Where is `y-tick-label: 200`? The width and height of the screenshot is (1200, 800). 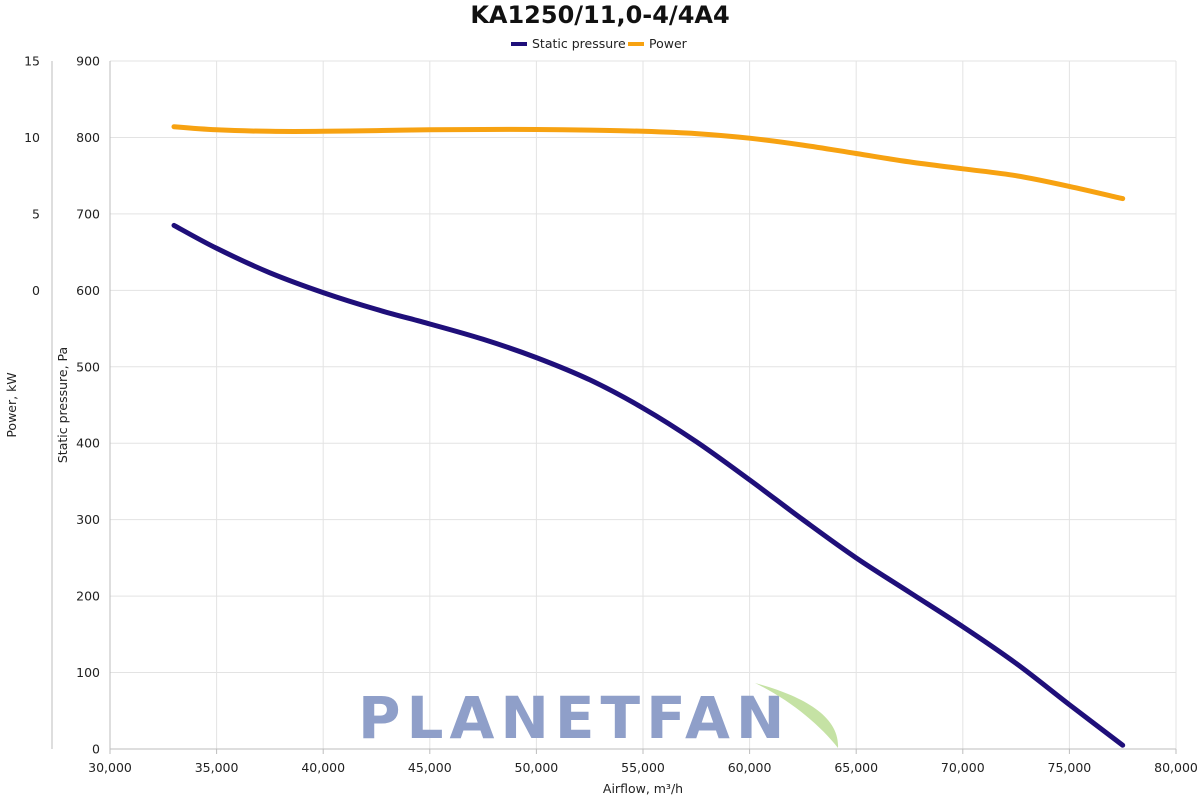 y-tick-label: 200 is located at coordinates (88, 596).